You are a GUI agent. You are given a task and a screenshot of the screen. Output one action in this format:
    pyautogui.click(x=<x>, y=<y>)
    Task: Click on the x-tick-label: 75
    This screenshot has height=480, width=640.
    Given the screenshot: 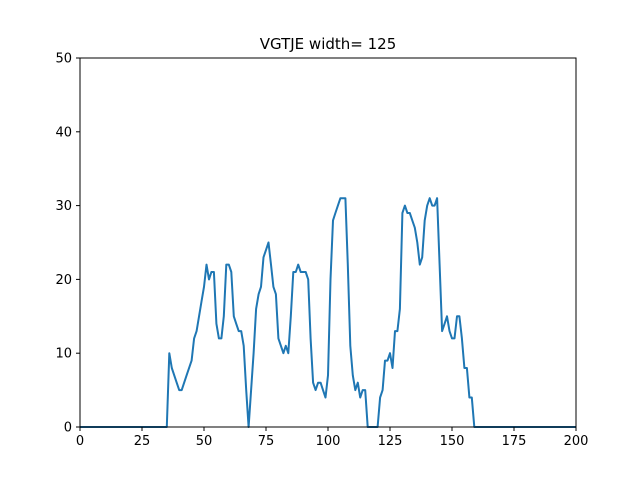 What is the action you would take?
    pyautogui.click(x=266, y=441)
    